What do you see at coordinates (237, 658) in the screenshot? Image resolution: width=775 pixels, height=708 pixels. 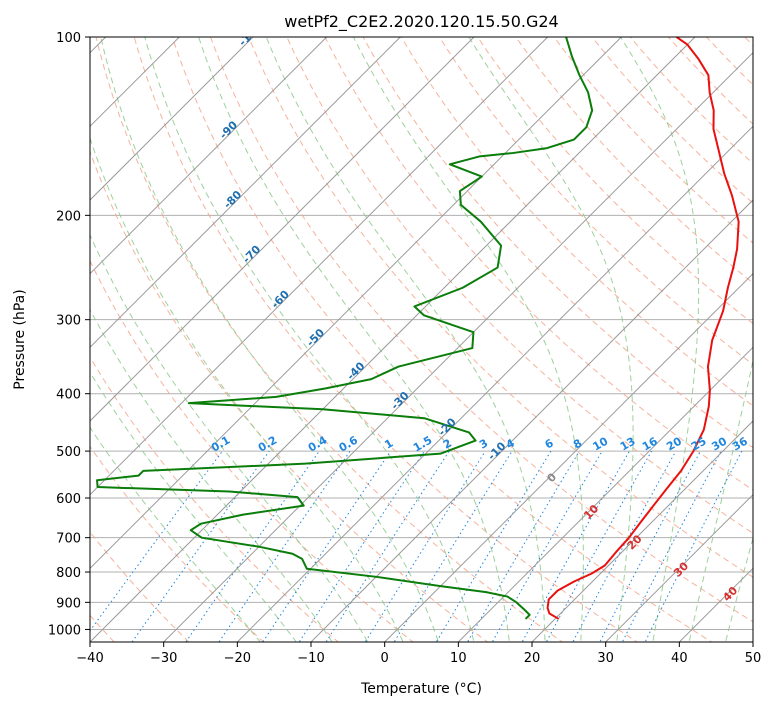 I see `x-tick-label: −20` at bounding box center [237, 658].